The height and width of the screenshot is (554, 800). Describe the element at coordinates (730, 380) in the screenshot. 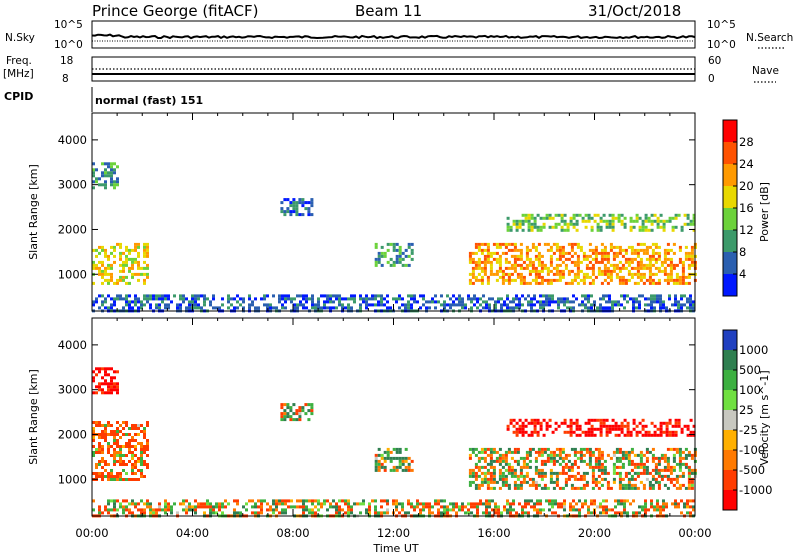

I see `colorbar-segment` at that location.